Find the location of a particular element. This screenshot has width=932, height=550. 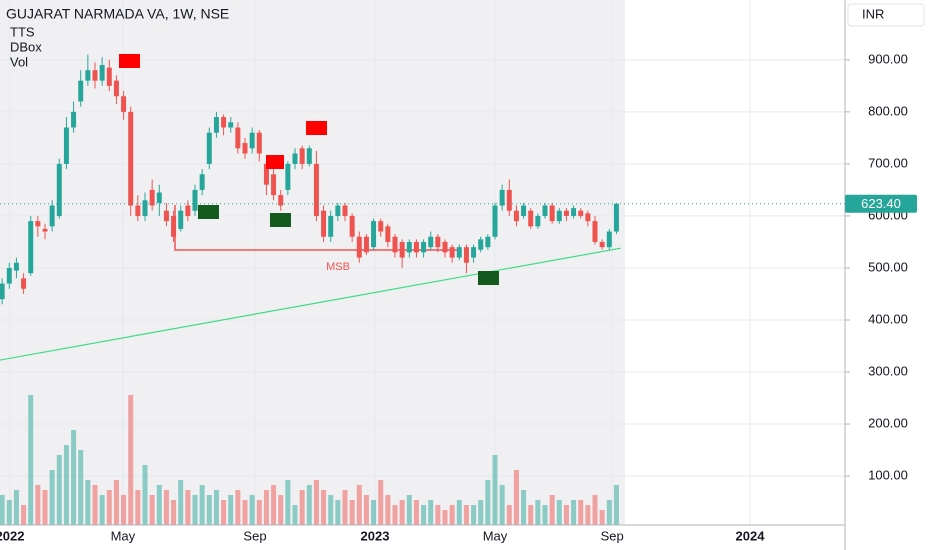

indicator: Vol is located at coordinates (19, 61).